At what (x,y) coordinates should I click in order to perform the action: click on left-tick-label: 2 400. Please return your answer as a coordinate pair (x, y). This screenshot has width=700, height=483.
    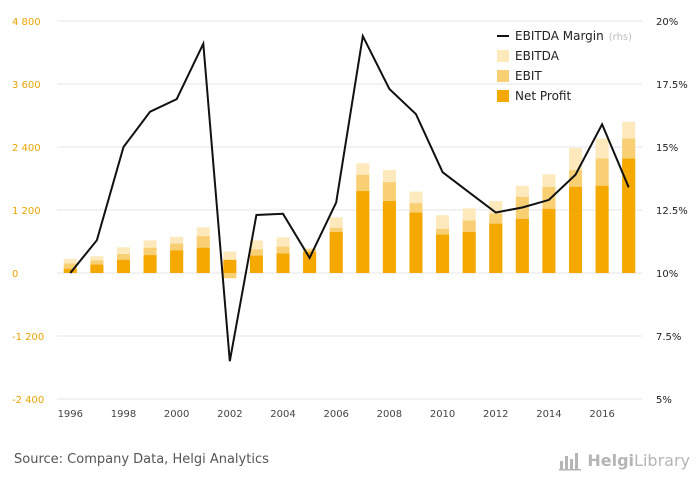
    Looking at the image, I should click on (26, 148).